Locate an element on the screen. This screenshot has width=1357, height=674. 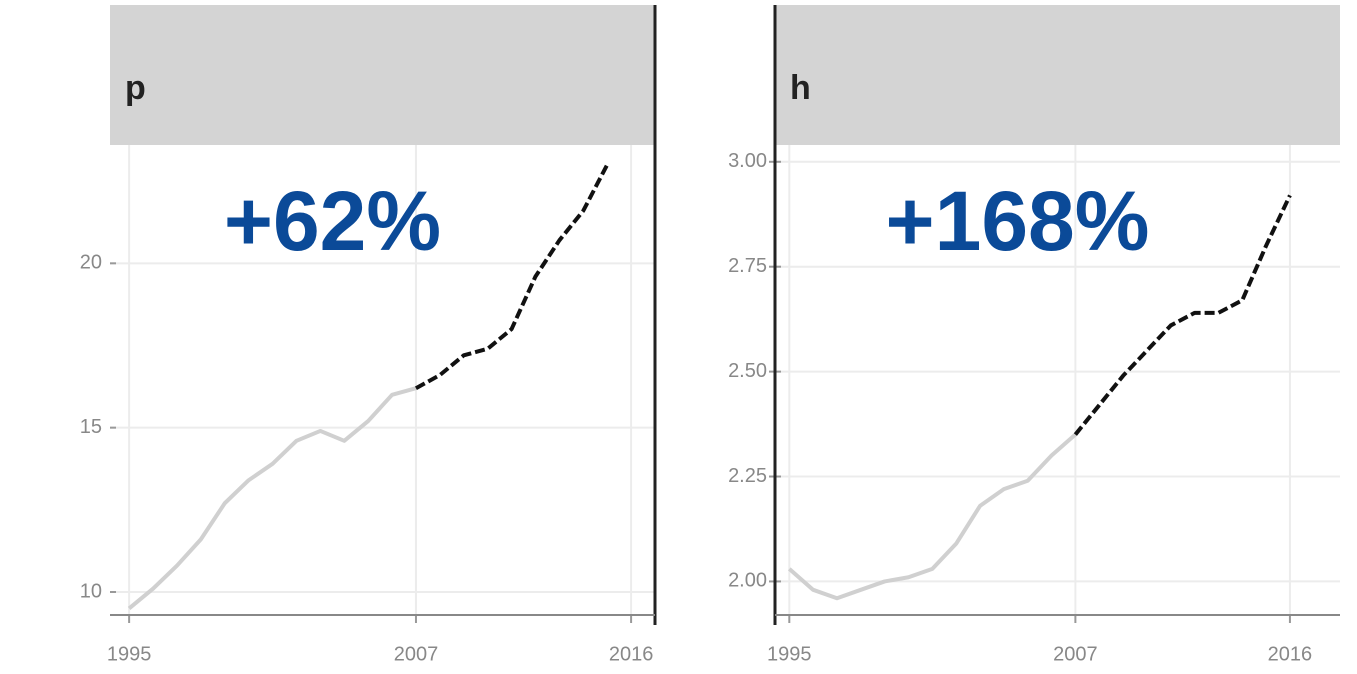
y-tick-label: 2.00 is located at coordinates (747, 581).